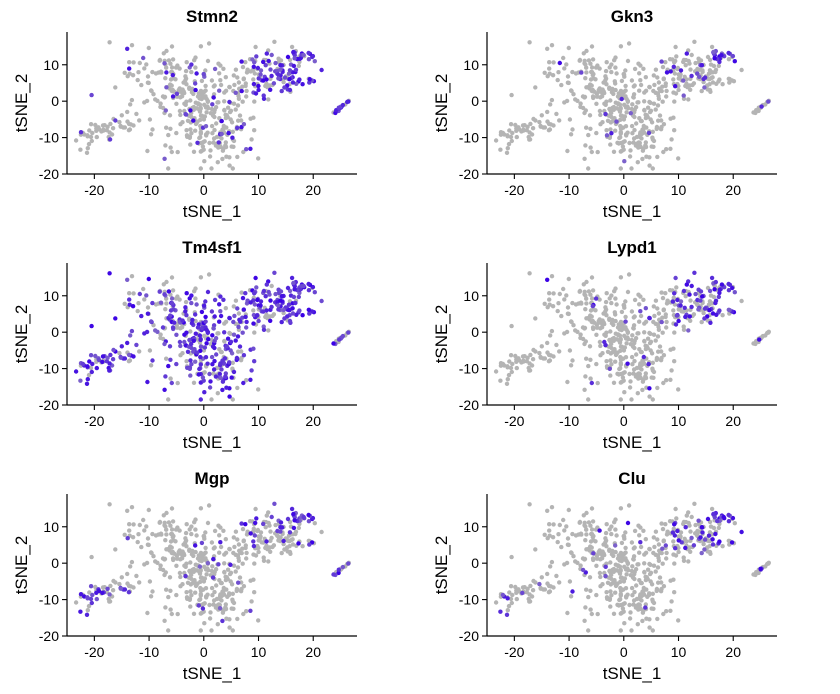 The width and height of the screenshot is (840, 694). I want to click on points, so click(212, 567).